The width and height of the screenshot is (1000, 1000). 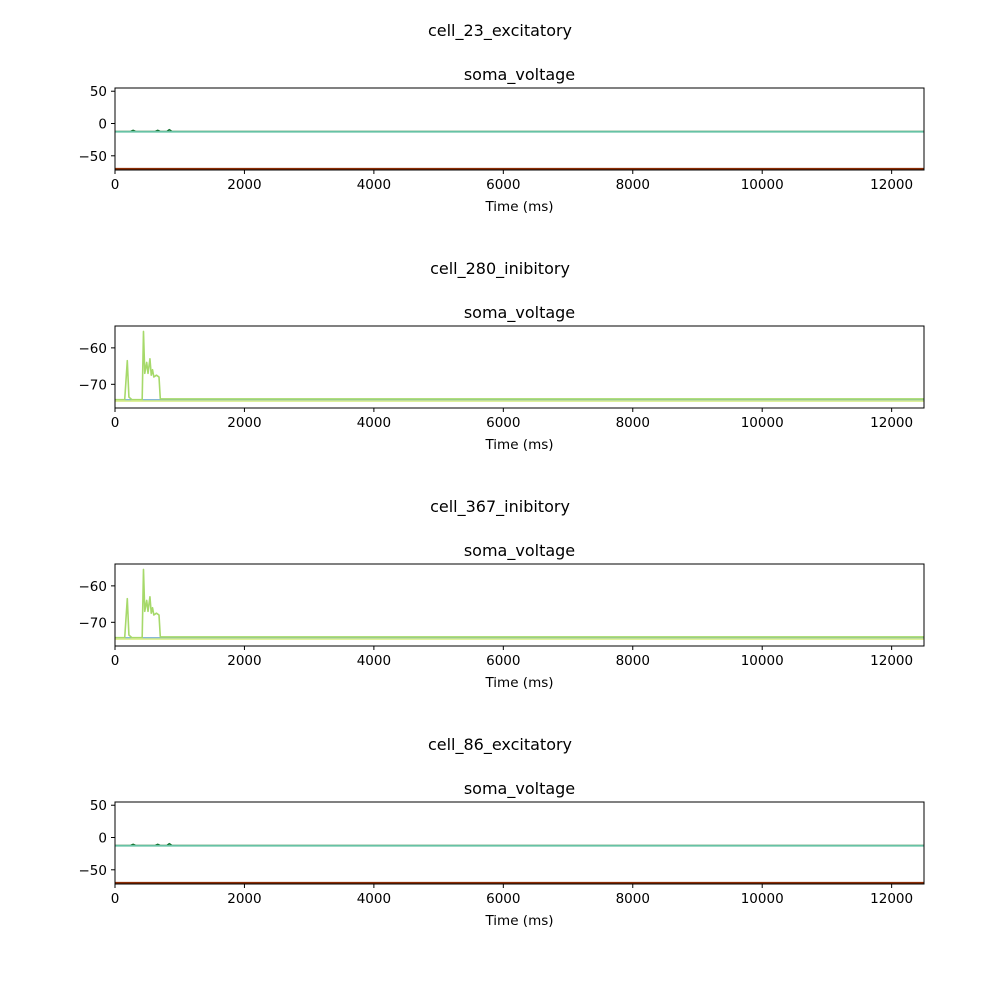 I want to click on figure-title: cell_367_inibitory, so click(x=500, y=507).